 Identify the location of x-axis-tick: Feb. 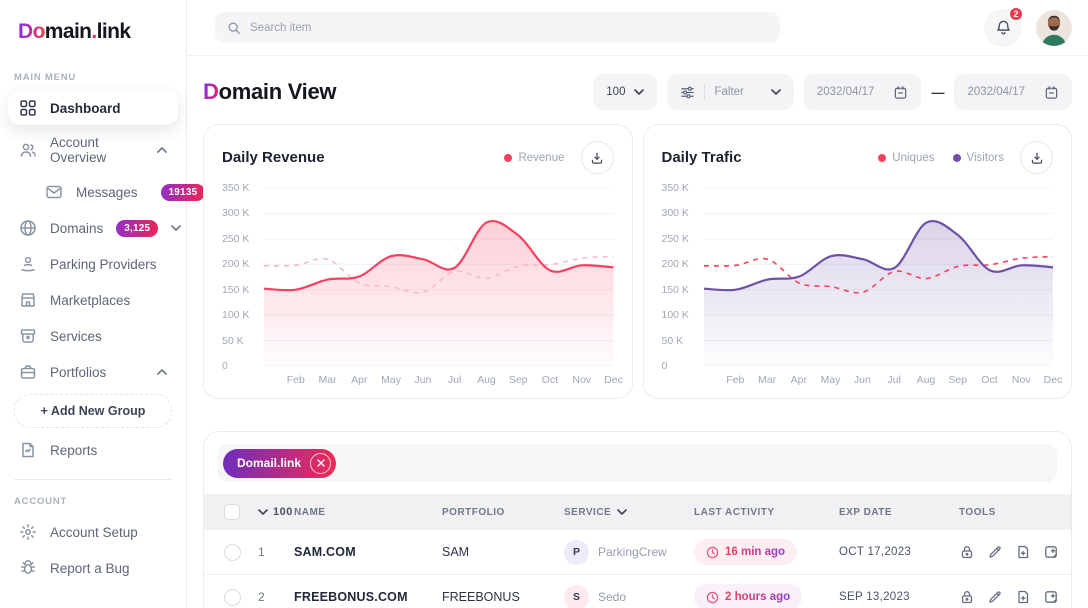
(735, 380).